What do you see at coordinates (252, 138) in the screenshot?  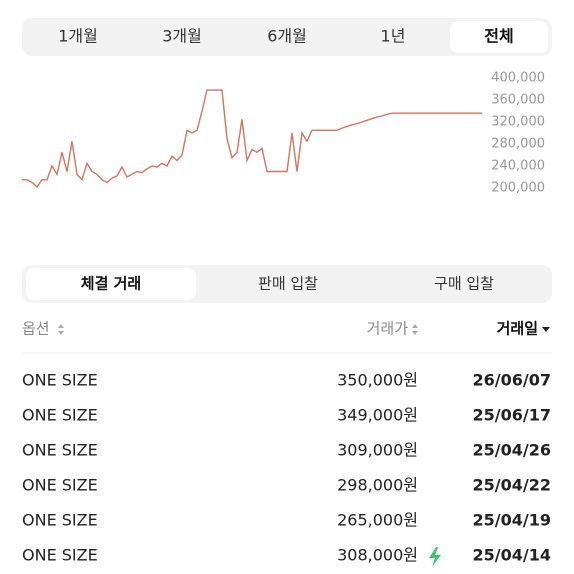 I see `price-line` at bounding box center [252, 138].